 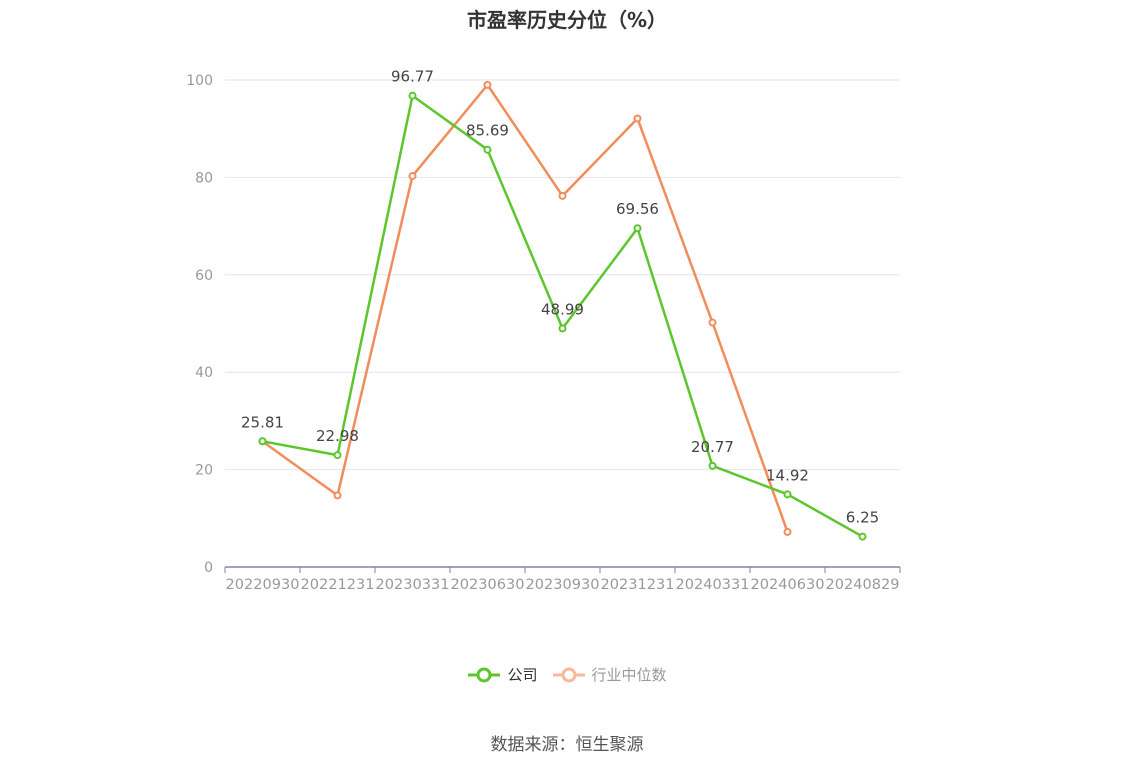 What do you see at coordinates (204, 178) in the screenshot?
I see `y-tick-label: 80` at bounding box center [204, 178].